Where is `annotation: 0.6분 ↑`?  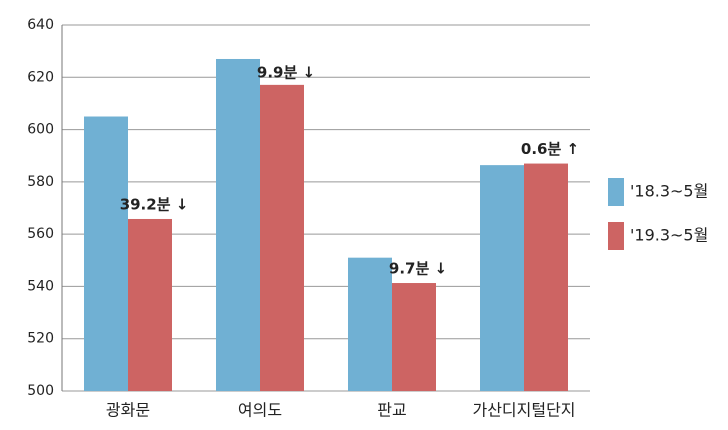
annotation: 0.6분 ↑ is located at coordinates (550, 149).